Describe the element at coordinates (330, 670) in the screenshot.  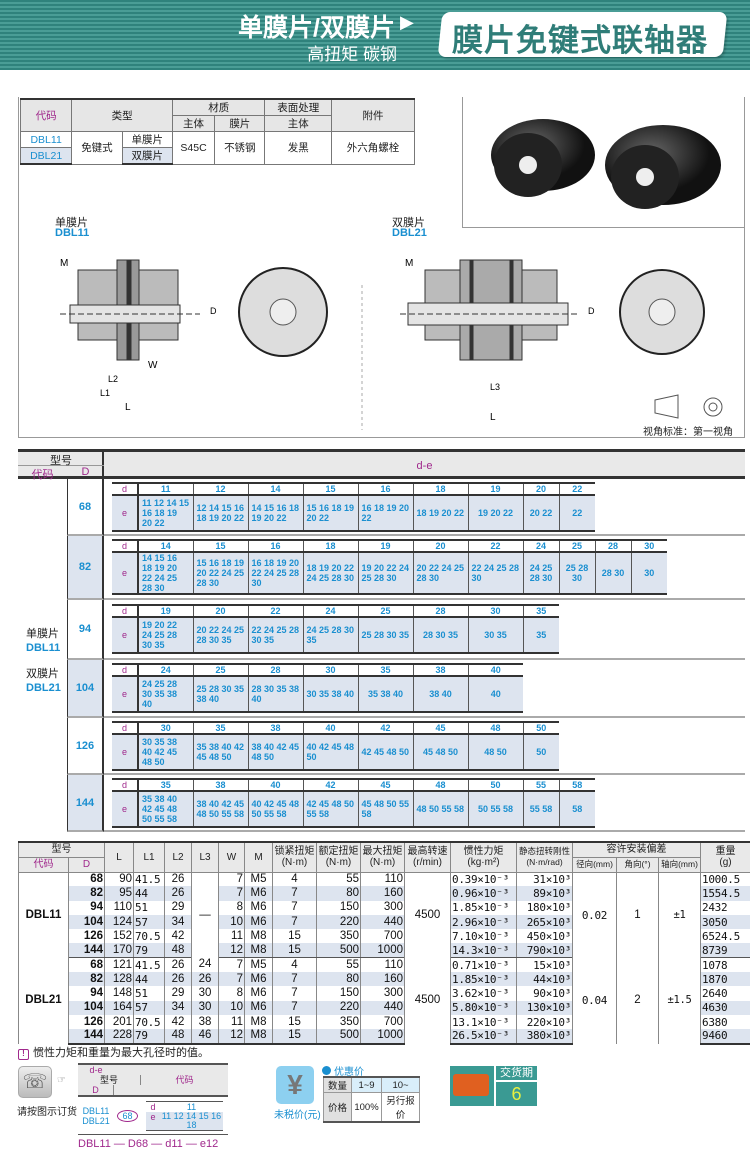
I see `d-value: 30` at that location.